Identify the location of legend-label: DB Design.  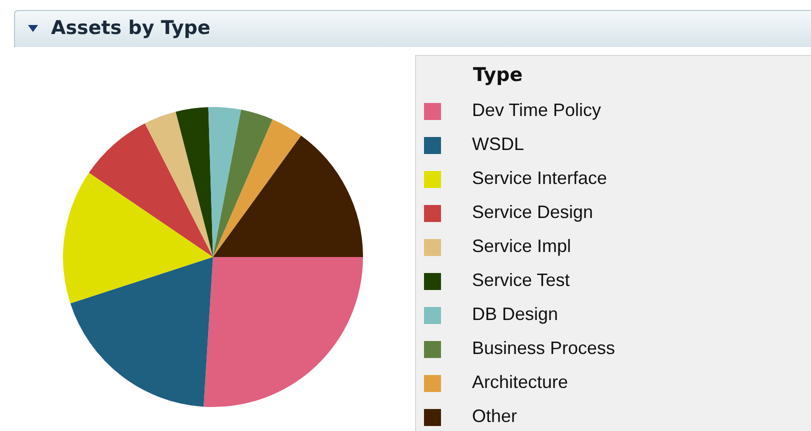
(515, 314).